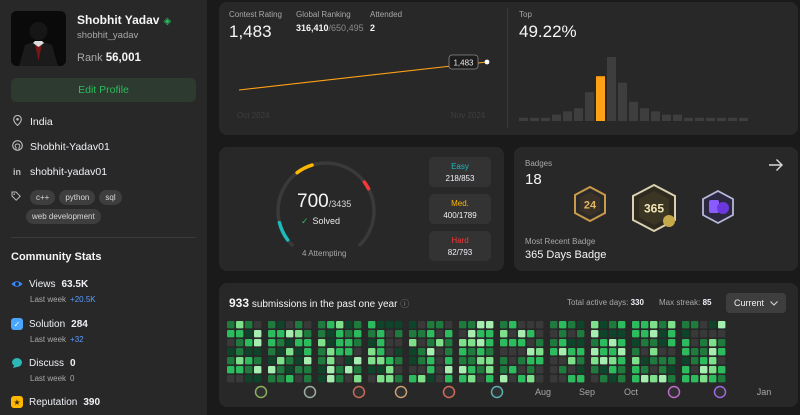 The height and width of the screenshot is (415, 800). What do you see at coordinates (110, 197) in the screenshot?
I see `skill-tag: sql` at bounding box center [110, 197].